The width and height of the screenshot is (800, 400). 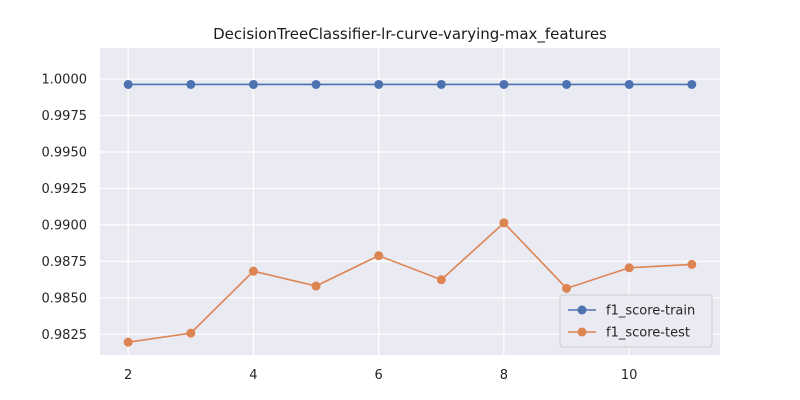 I want to click on legend-box, so click(x=636, y=321).